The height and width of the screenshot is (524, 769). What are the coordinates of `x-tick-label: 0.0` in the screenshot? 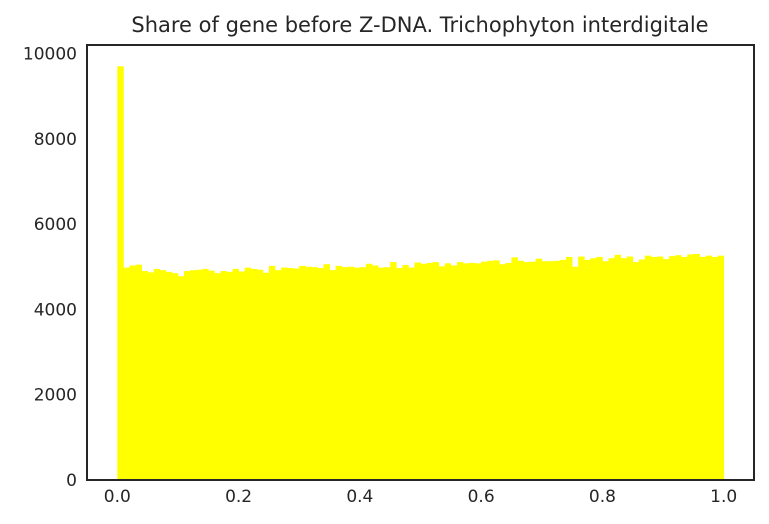 It's located at (117, 497).